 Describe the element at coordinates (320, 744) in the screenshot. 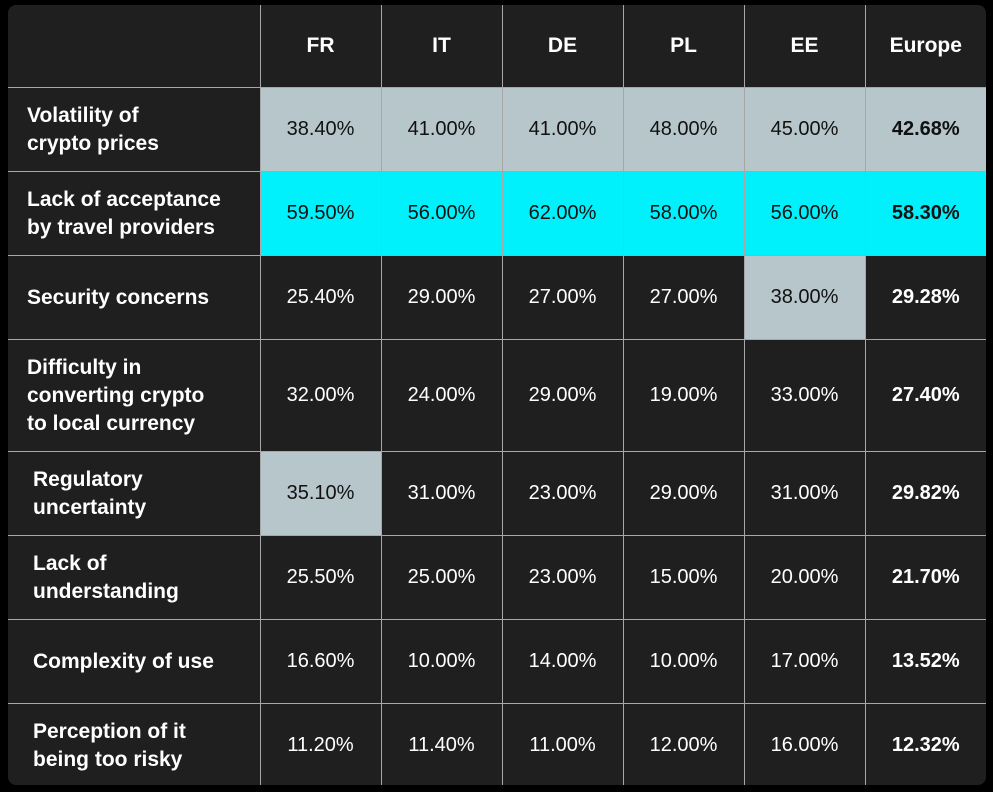

I see `value-cell: 11.20%` at that location.